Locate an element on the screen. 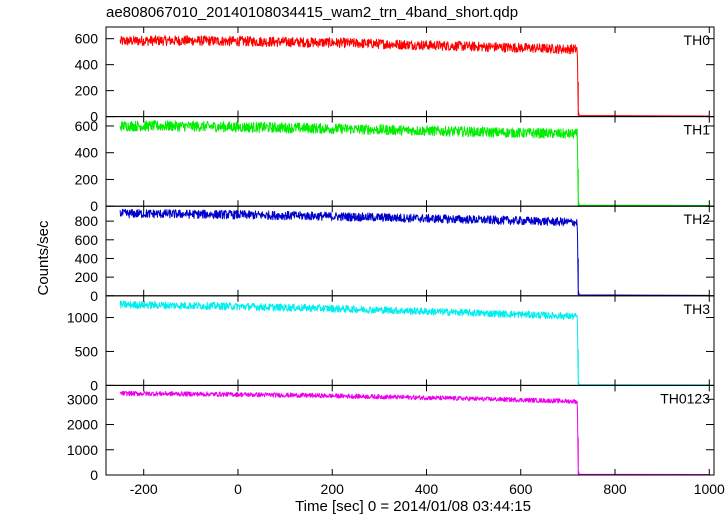  y-tick-label-th3: 500 is located at coordinates (87, 351).